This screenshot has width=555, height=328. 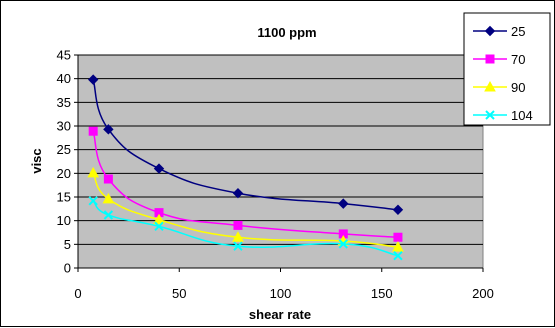 I want to click on x-axis-title: shear rate, so click(x=280, y=314).